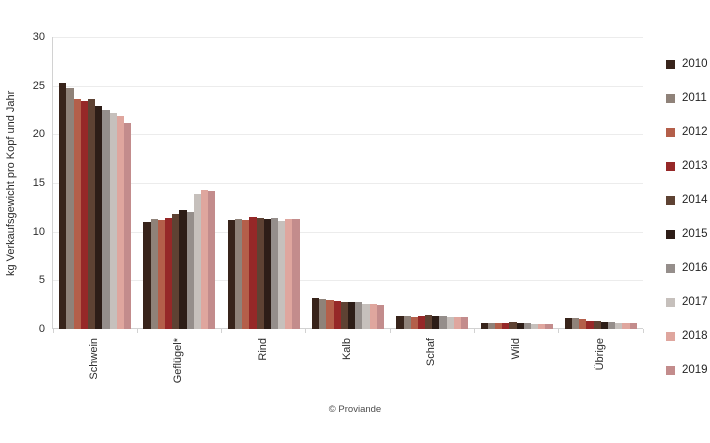 Image resolution: width=710 pixels, height=443 pixels. I want to click on legend-label-2012: 2012, so click(695, 132).